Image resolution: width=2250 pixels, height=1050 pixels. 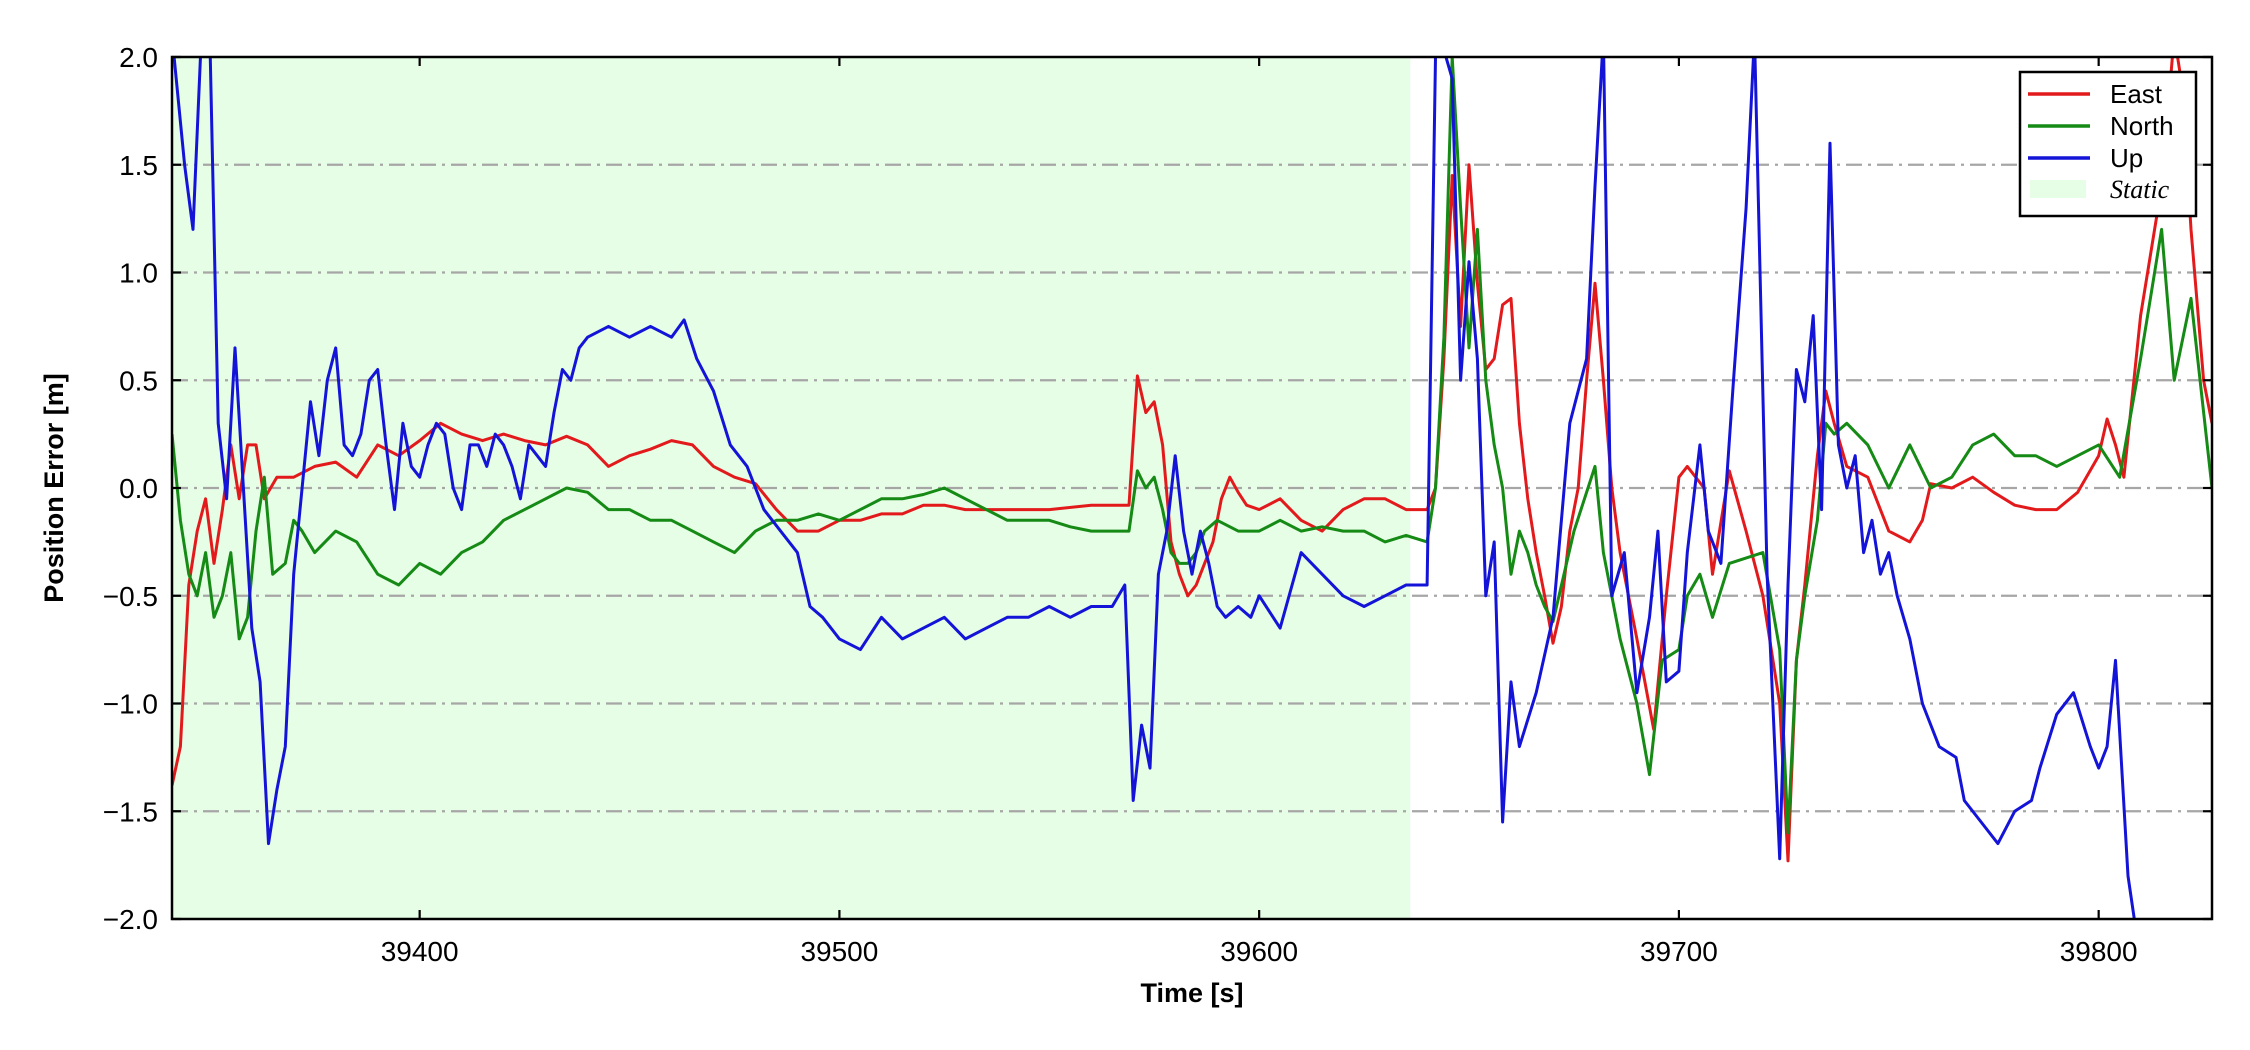 What do you see at coordinates (138, 165) in the screenshot?
I see `y-tick-label: 1.5` at bounding box center [138, 165].